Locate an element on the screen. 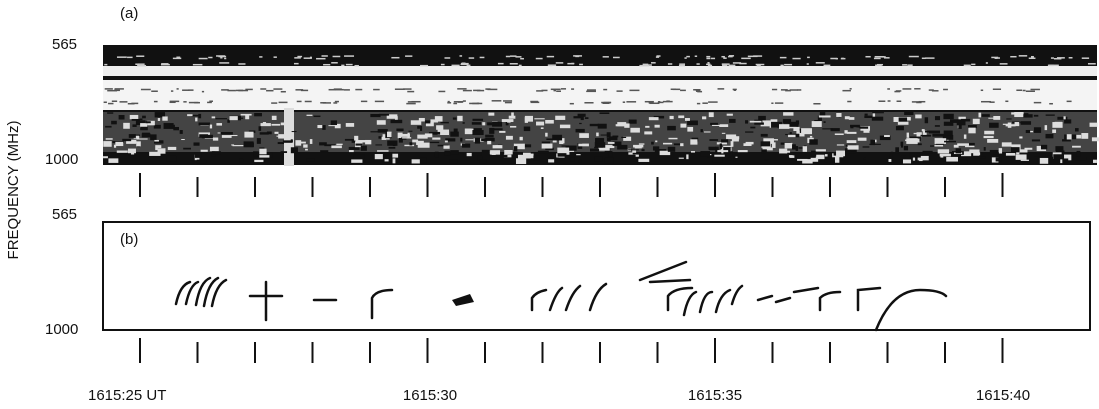 The height and width of the screenshot is (409, 1099). freq-label: 1000 is located at coordinates (61, 159).